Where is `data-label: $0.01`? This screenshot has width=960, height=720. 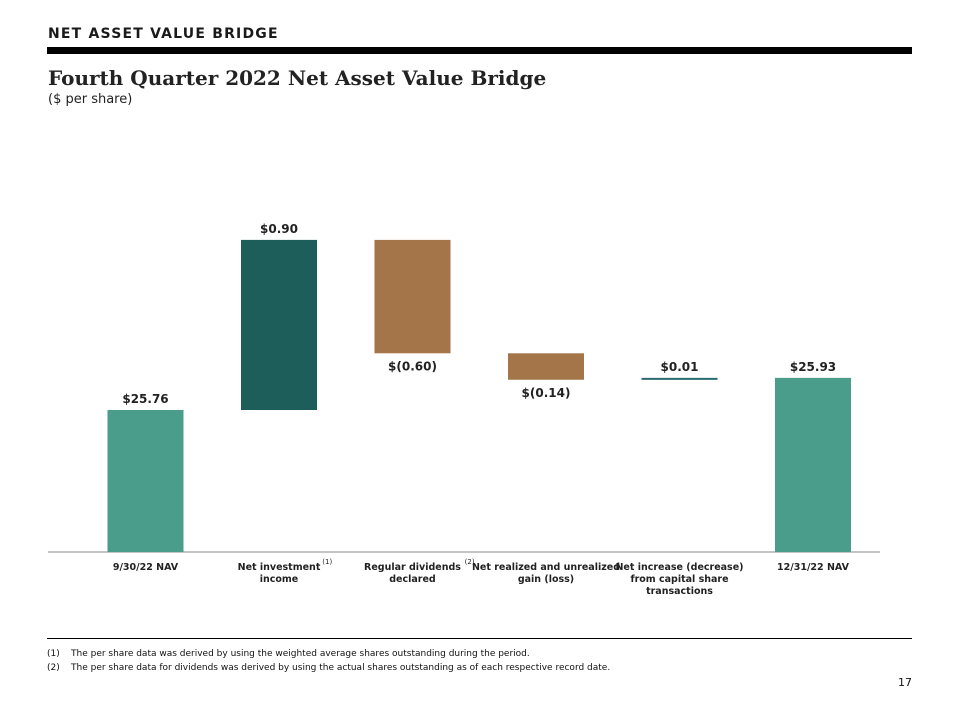 data-label: $0.01 is located at coordinates (680, 367).